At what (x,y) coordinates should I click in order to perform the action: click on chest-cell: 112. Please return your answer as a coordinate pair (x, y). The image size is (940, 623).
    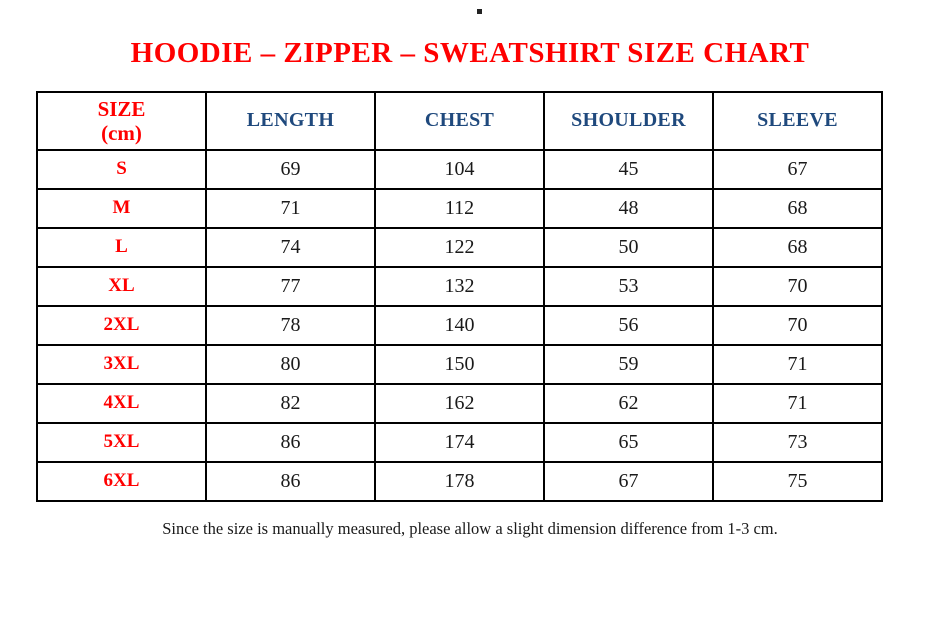
    Looking at the image, I should click on (459, 208).